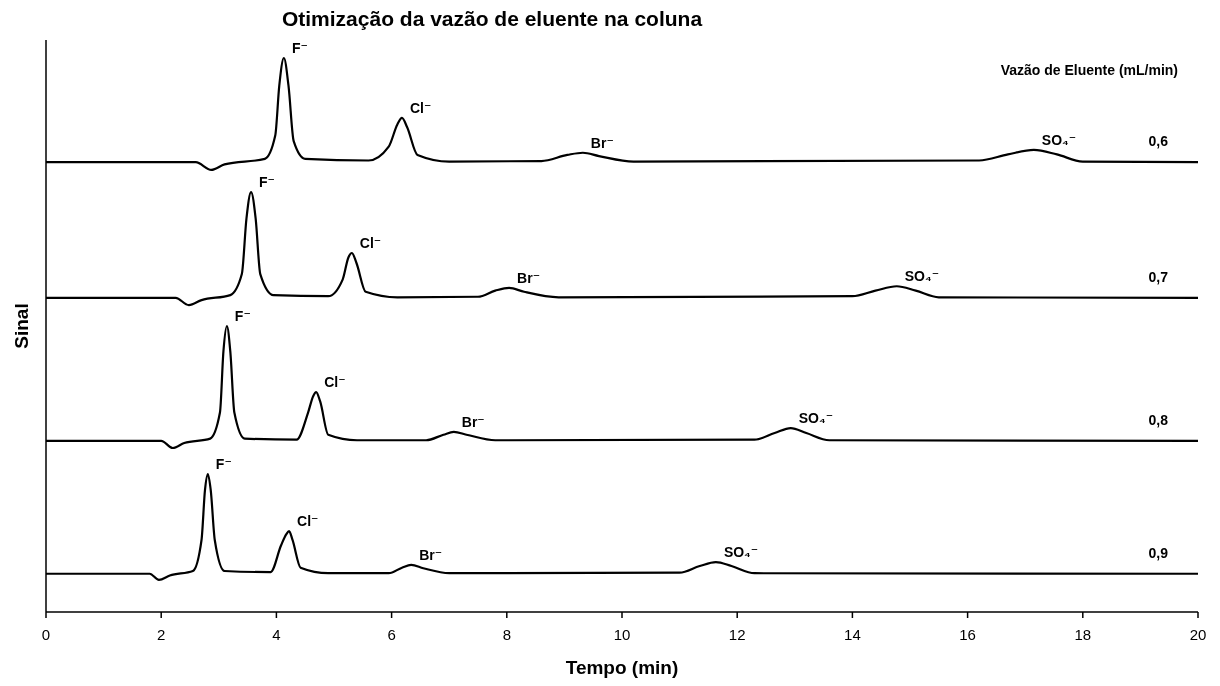 This screenshot has height=686, width=1220. What do you see at coordinates (1158, 552) in the screenshot?
I see `series-label: 0,9` at bounding box center [1158, 552].